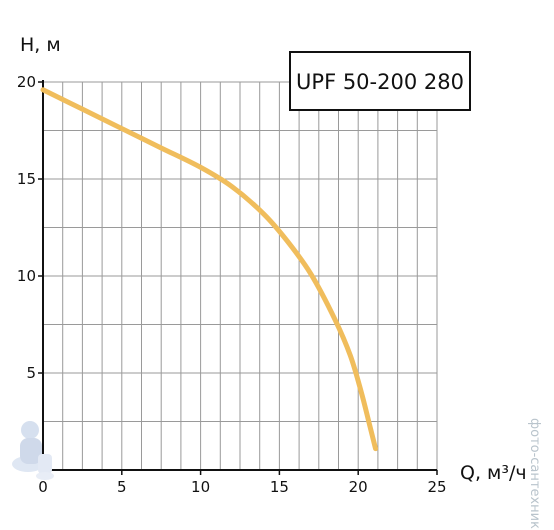 Image resolution: width=554 pixels, height=530 pixels. I want to click on x-tick-label: 5, so click(122, 487).